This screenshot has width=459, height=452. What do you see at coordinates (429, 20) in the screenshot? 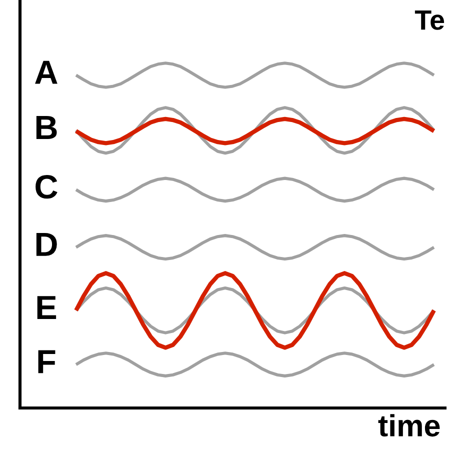
I see `y-axis-title: Te` at bounding box center [429, 20].